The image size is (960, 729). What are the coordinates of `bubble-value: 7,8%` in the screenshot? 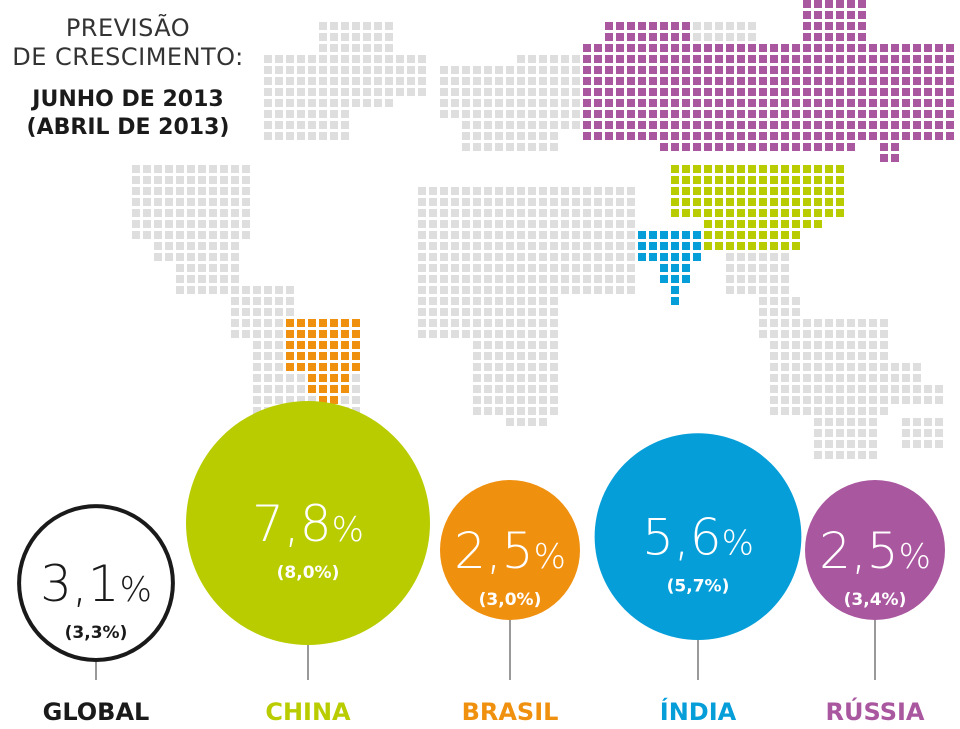 It's located at (308, 524).